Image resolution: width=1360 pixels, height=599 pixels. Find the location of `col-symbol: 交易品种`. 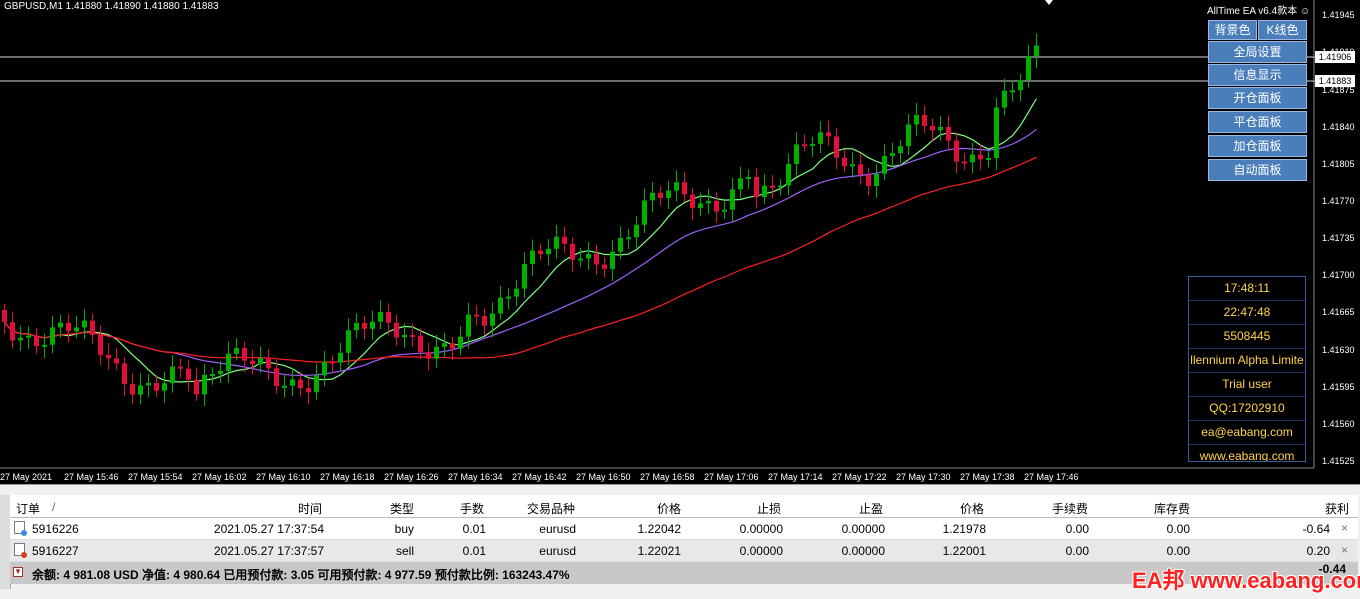

col-symbol: 交易品种 is located at coordinates (551, 509).